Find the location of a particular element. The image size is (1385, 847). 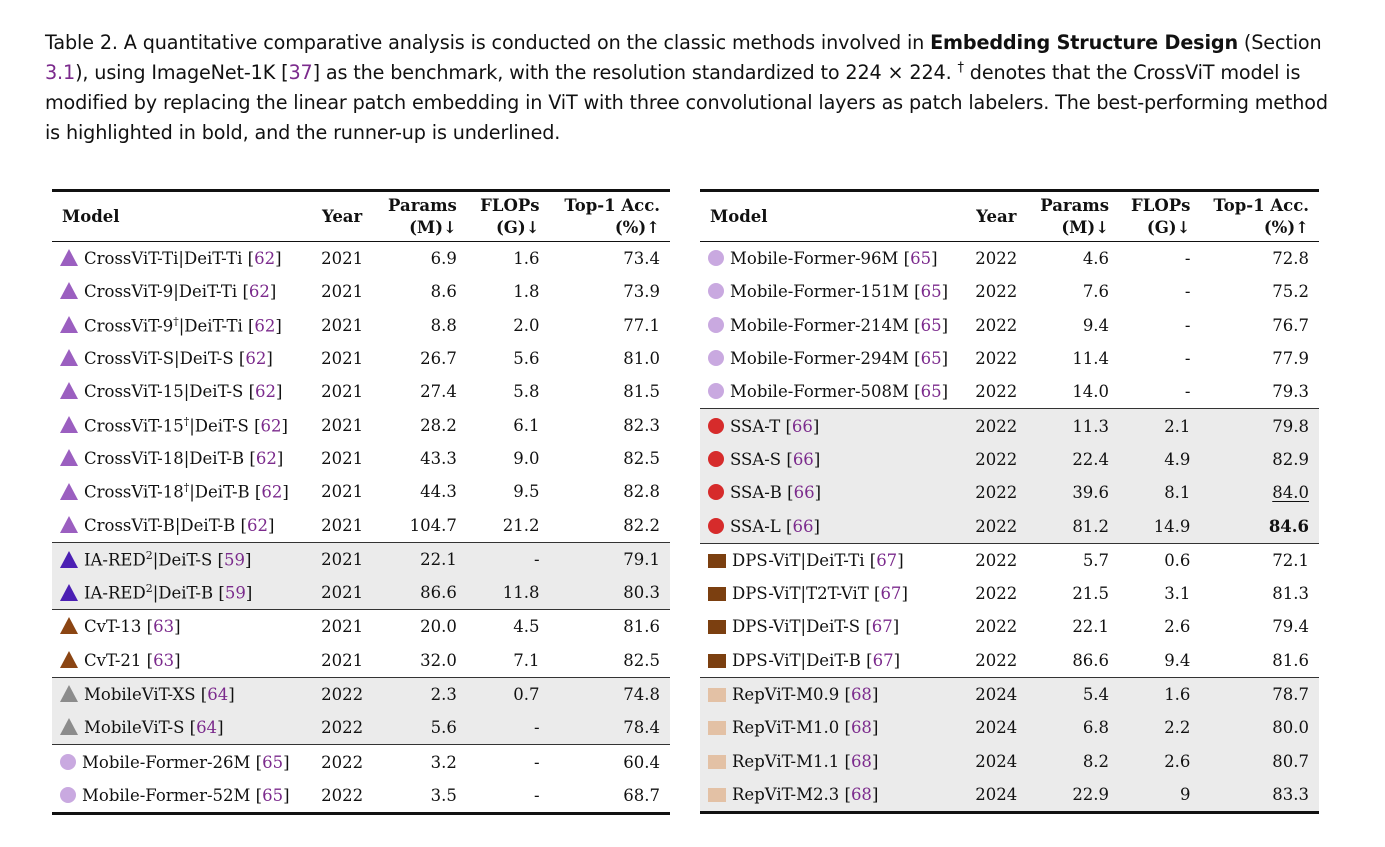

year-cell: 2024 is located at coordinates (996, 761).